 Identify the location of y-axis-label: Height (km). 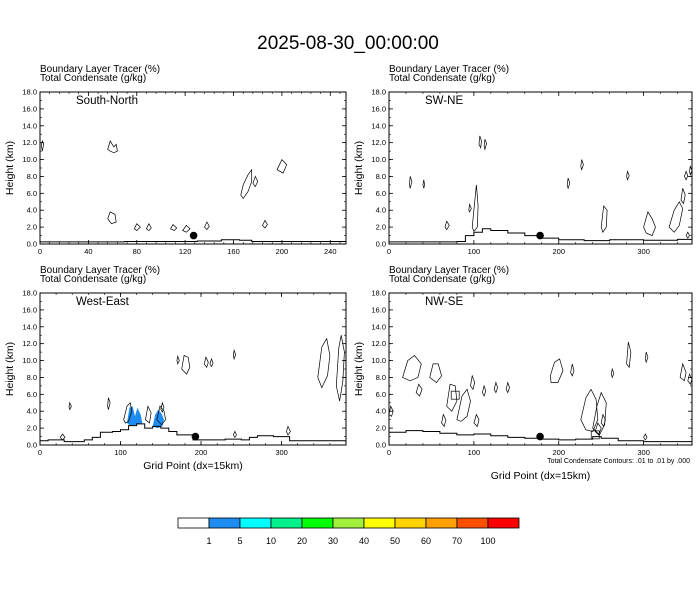
(359, 168).